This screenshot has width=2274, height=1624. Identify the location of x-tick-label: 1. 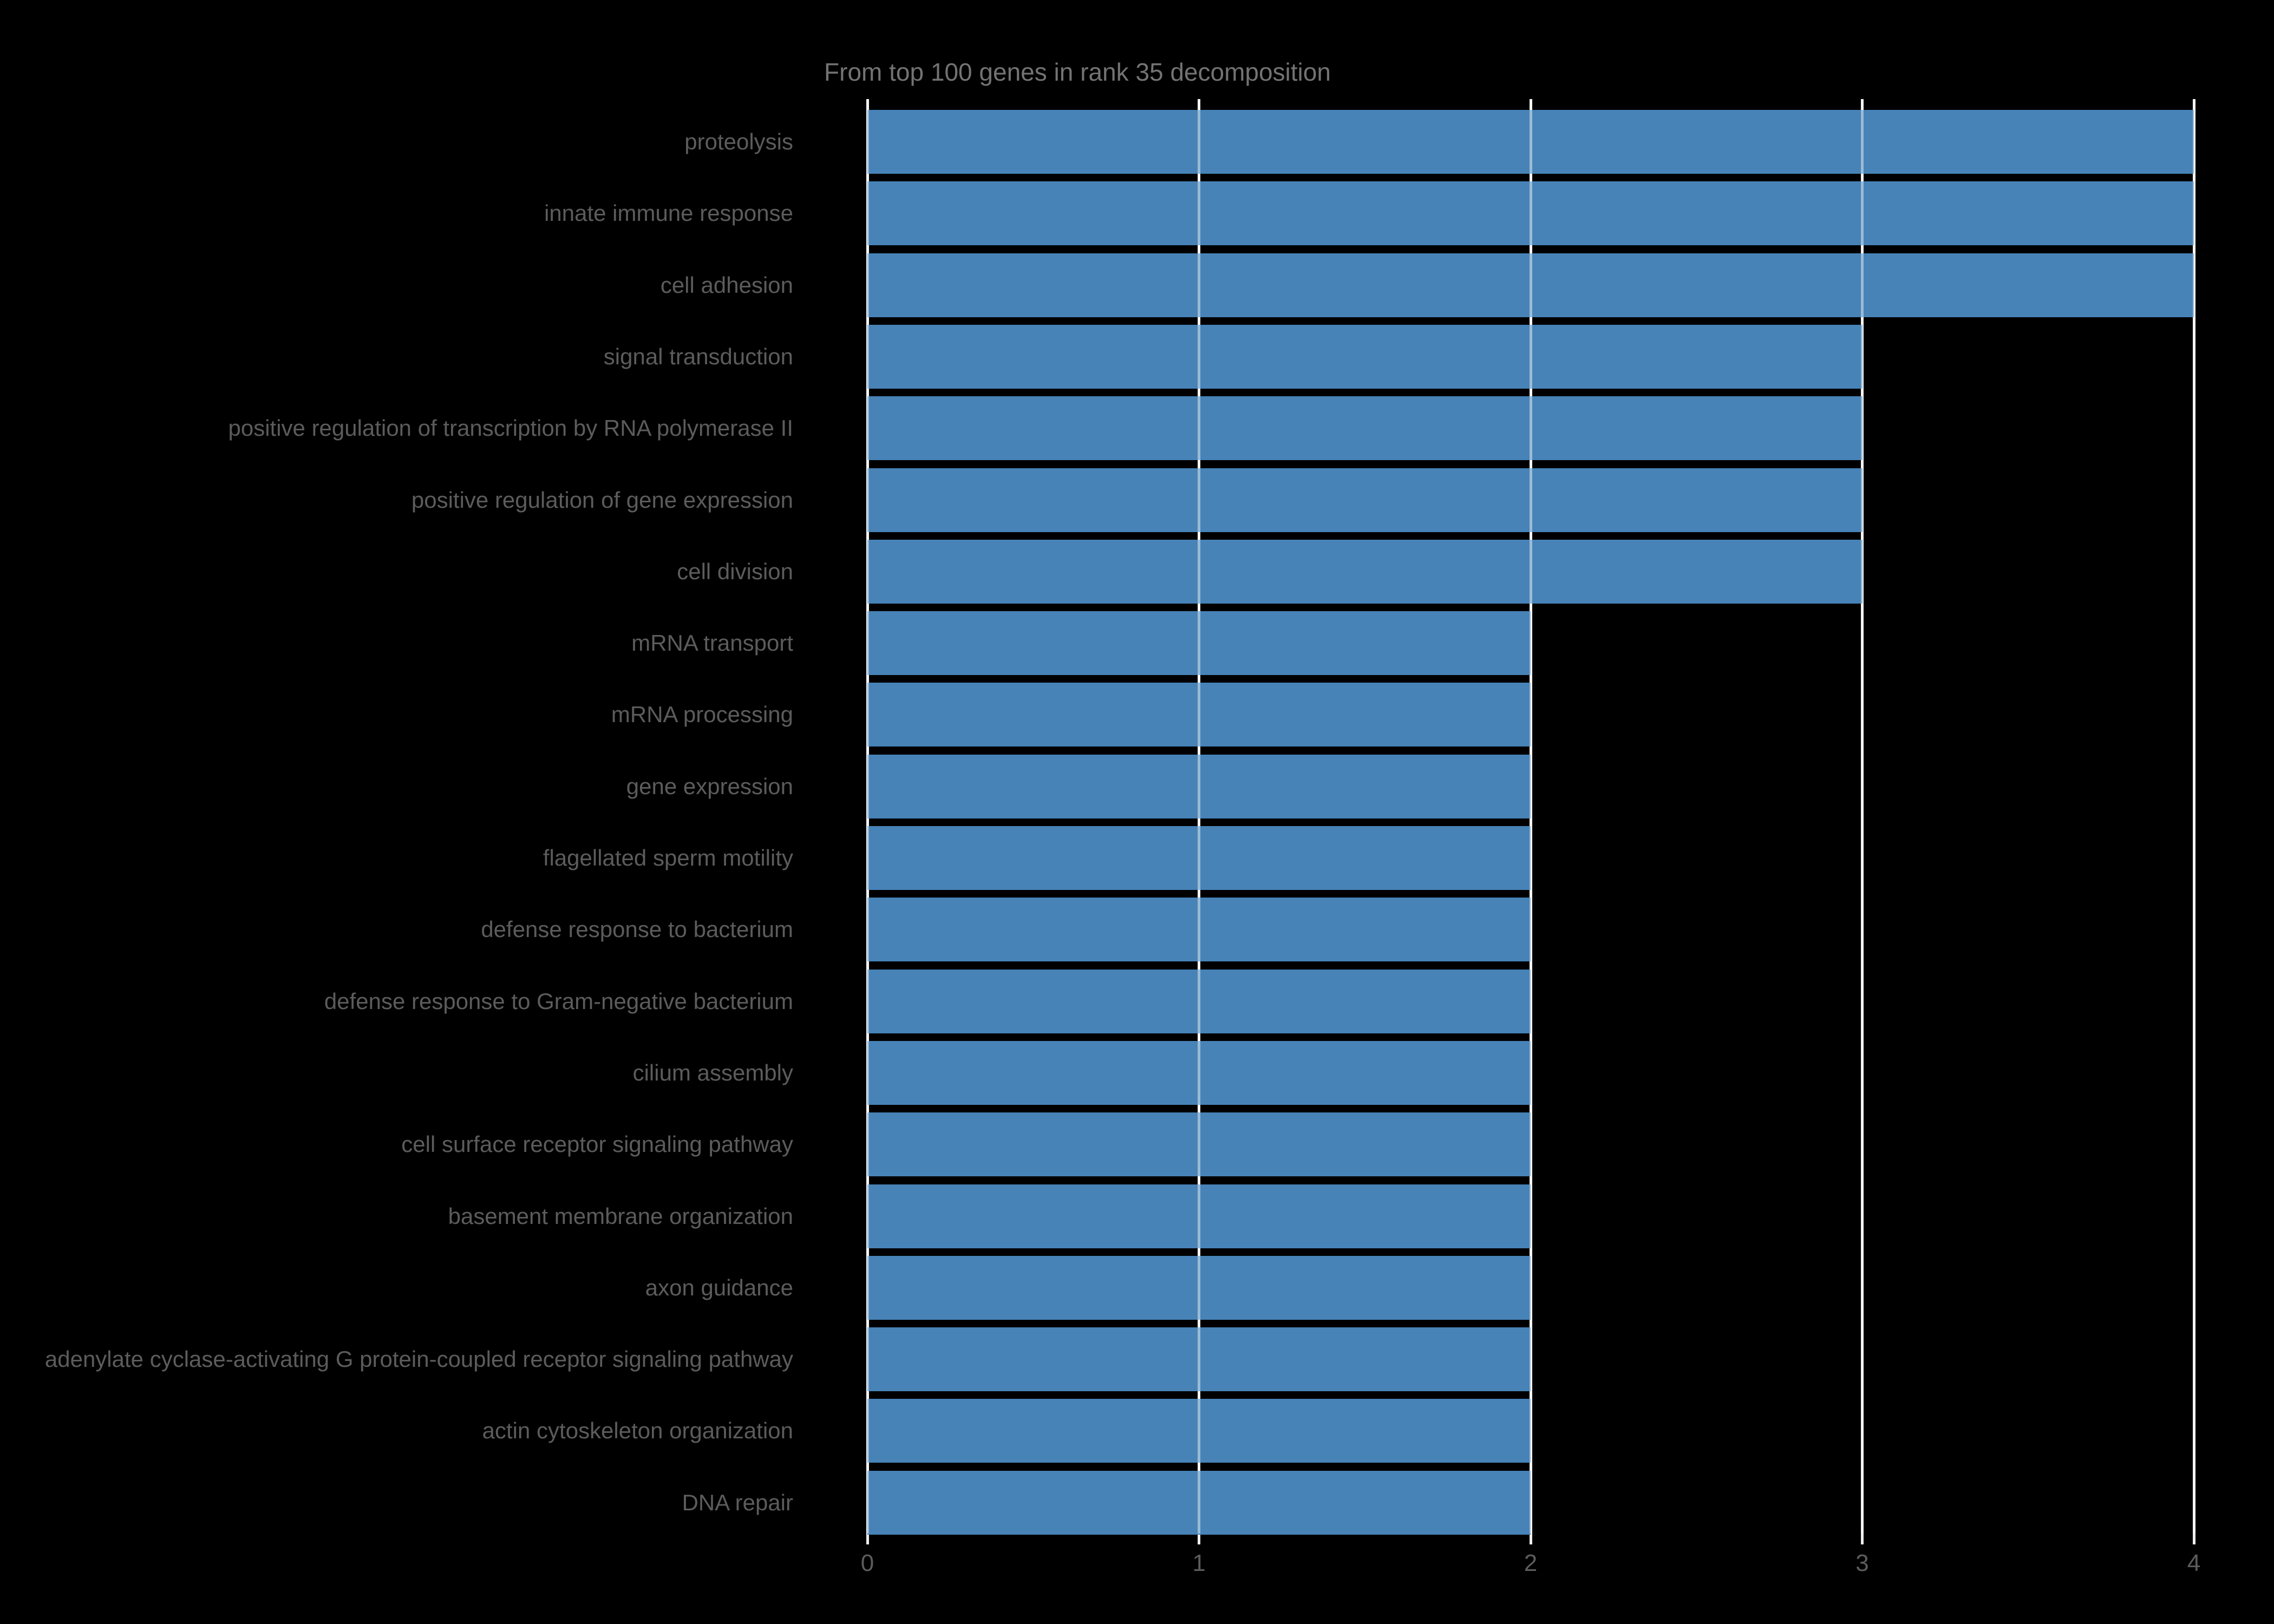
(1199, 1563).